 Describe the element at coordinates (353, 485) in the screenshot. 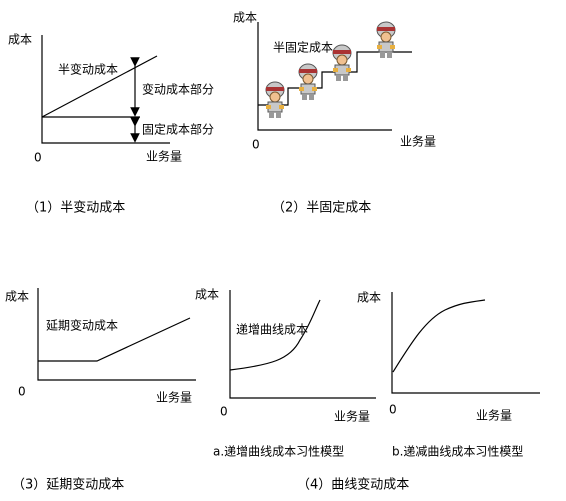

I see `caption: （4）曲线变动成本` at that location.